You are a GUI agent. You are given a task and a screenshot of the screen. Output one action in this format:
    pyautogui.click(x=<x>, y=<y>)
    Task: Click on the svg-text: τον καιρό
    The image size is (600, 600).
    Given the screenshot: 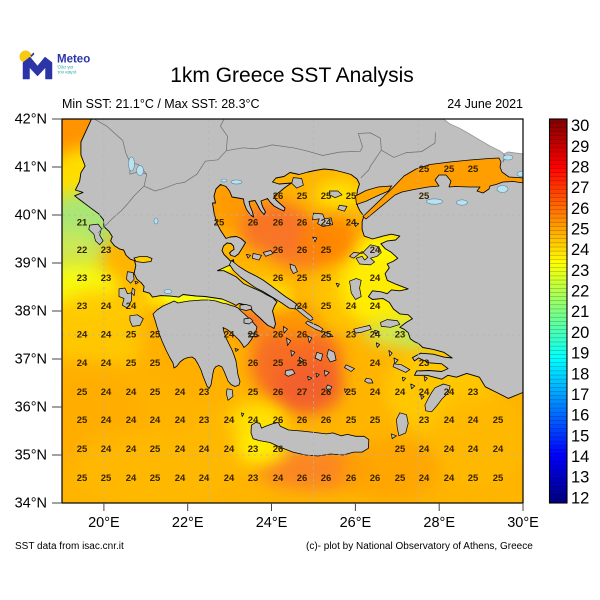 What is the action you would take?
    pyautogui.click(x=67, y=72)
    